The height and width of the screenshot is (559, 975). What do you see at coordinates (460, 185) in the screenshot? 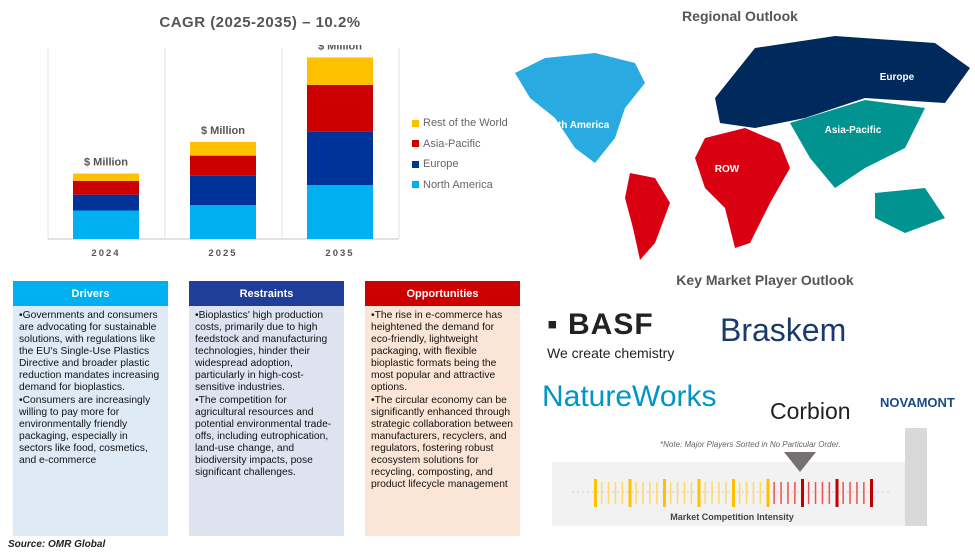
I see `legend-item: North America` at bounding box center [460, 185].